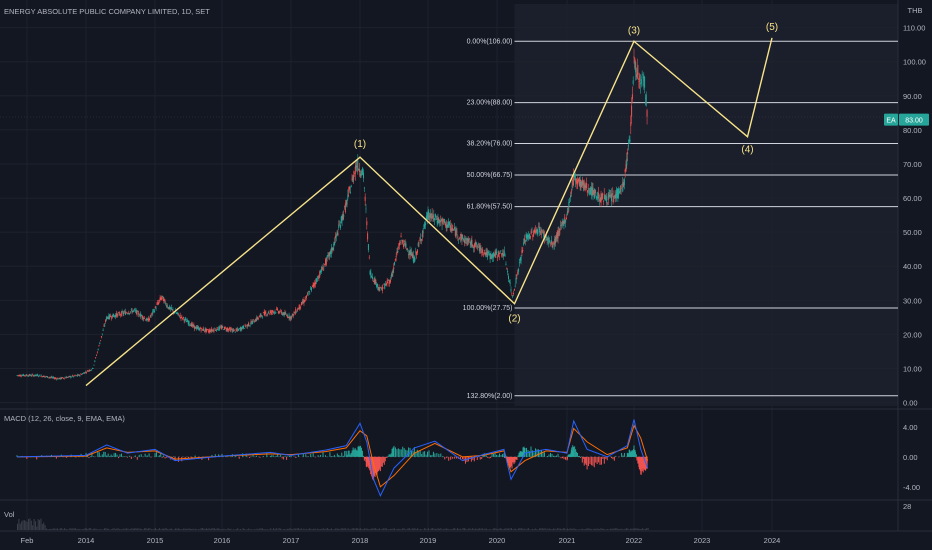  What do you see at coordinates (910, 427) in the screenshot?
I see `macd-tick-label: 4.00` at bounding box center [910, 427].